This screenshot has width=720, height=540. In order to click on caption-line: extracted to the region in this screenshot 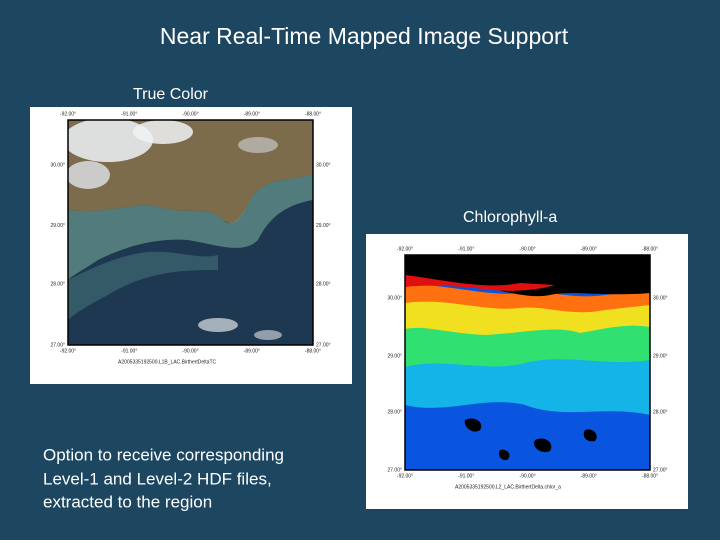, I will do `click(127, 501)`.